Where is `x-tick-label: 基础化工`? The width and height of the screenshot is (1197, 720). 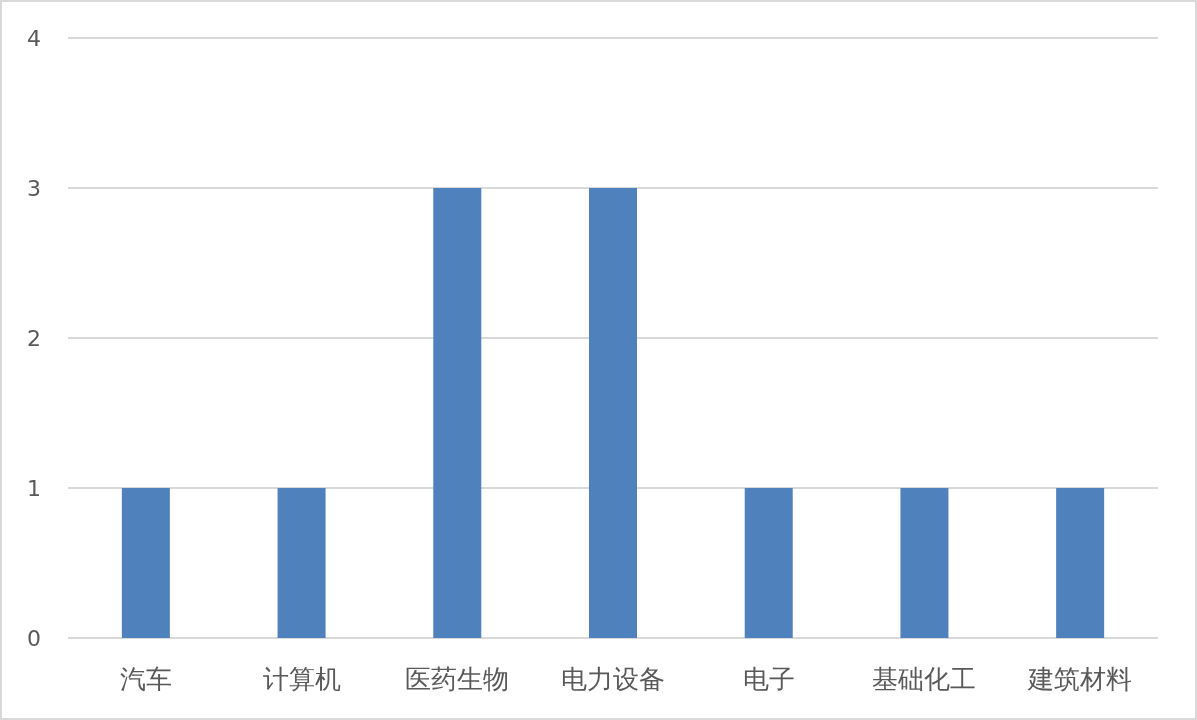
x-tick-label: 基础化工 is located at coordinates (924, 679).